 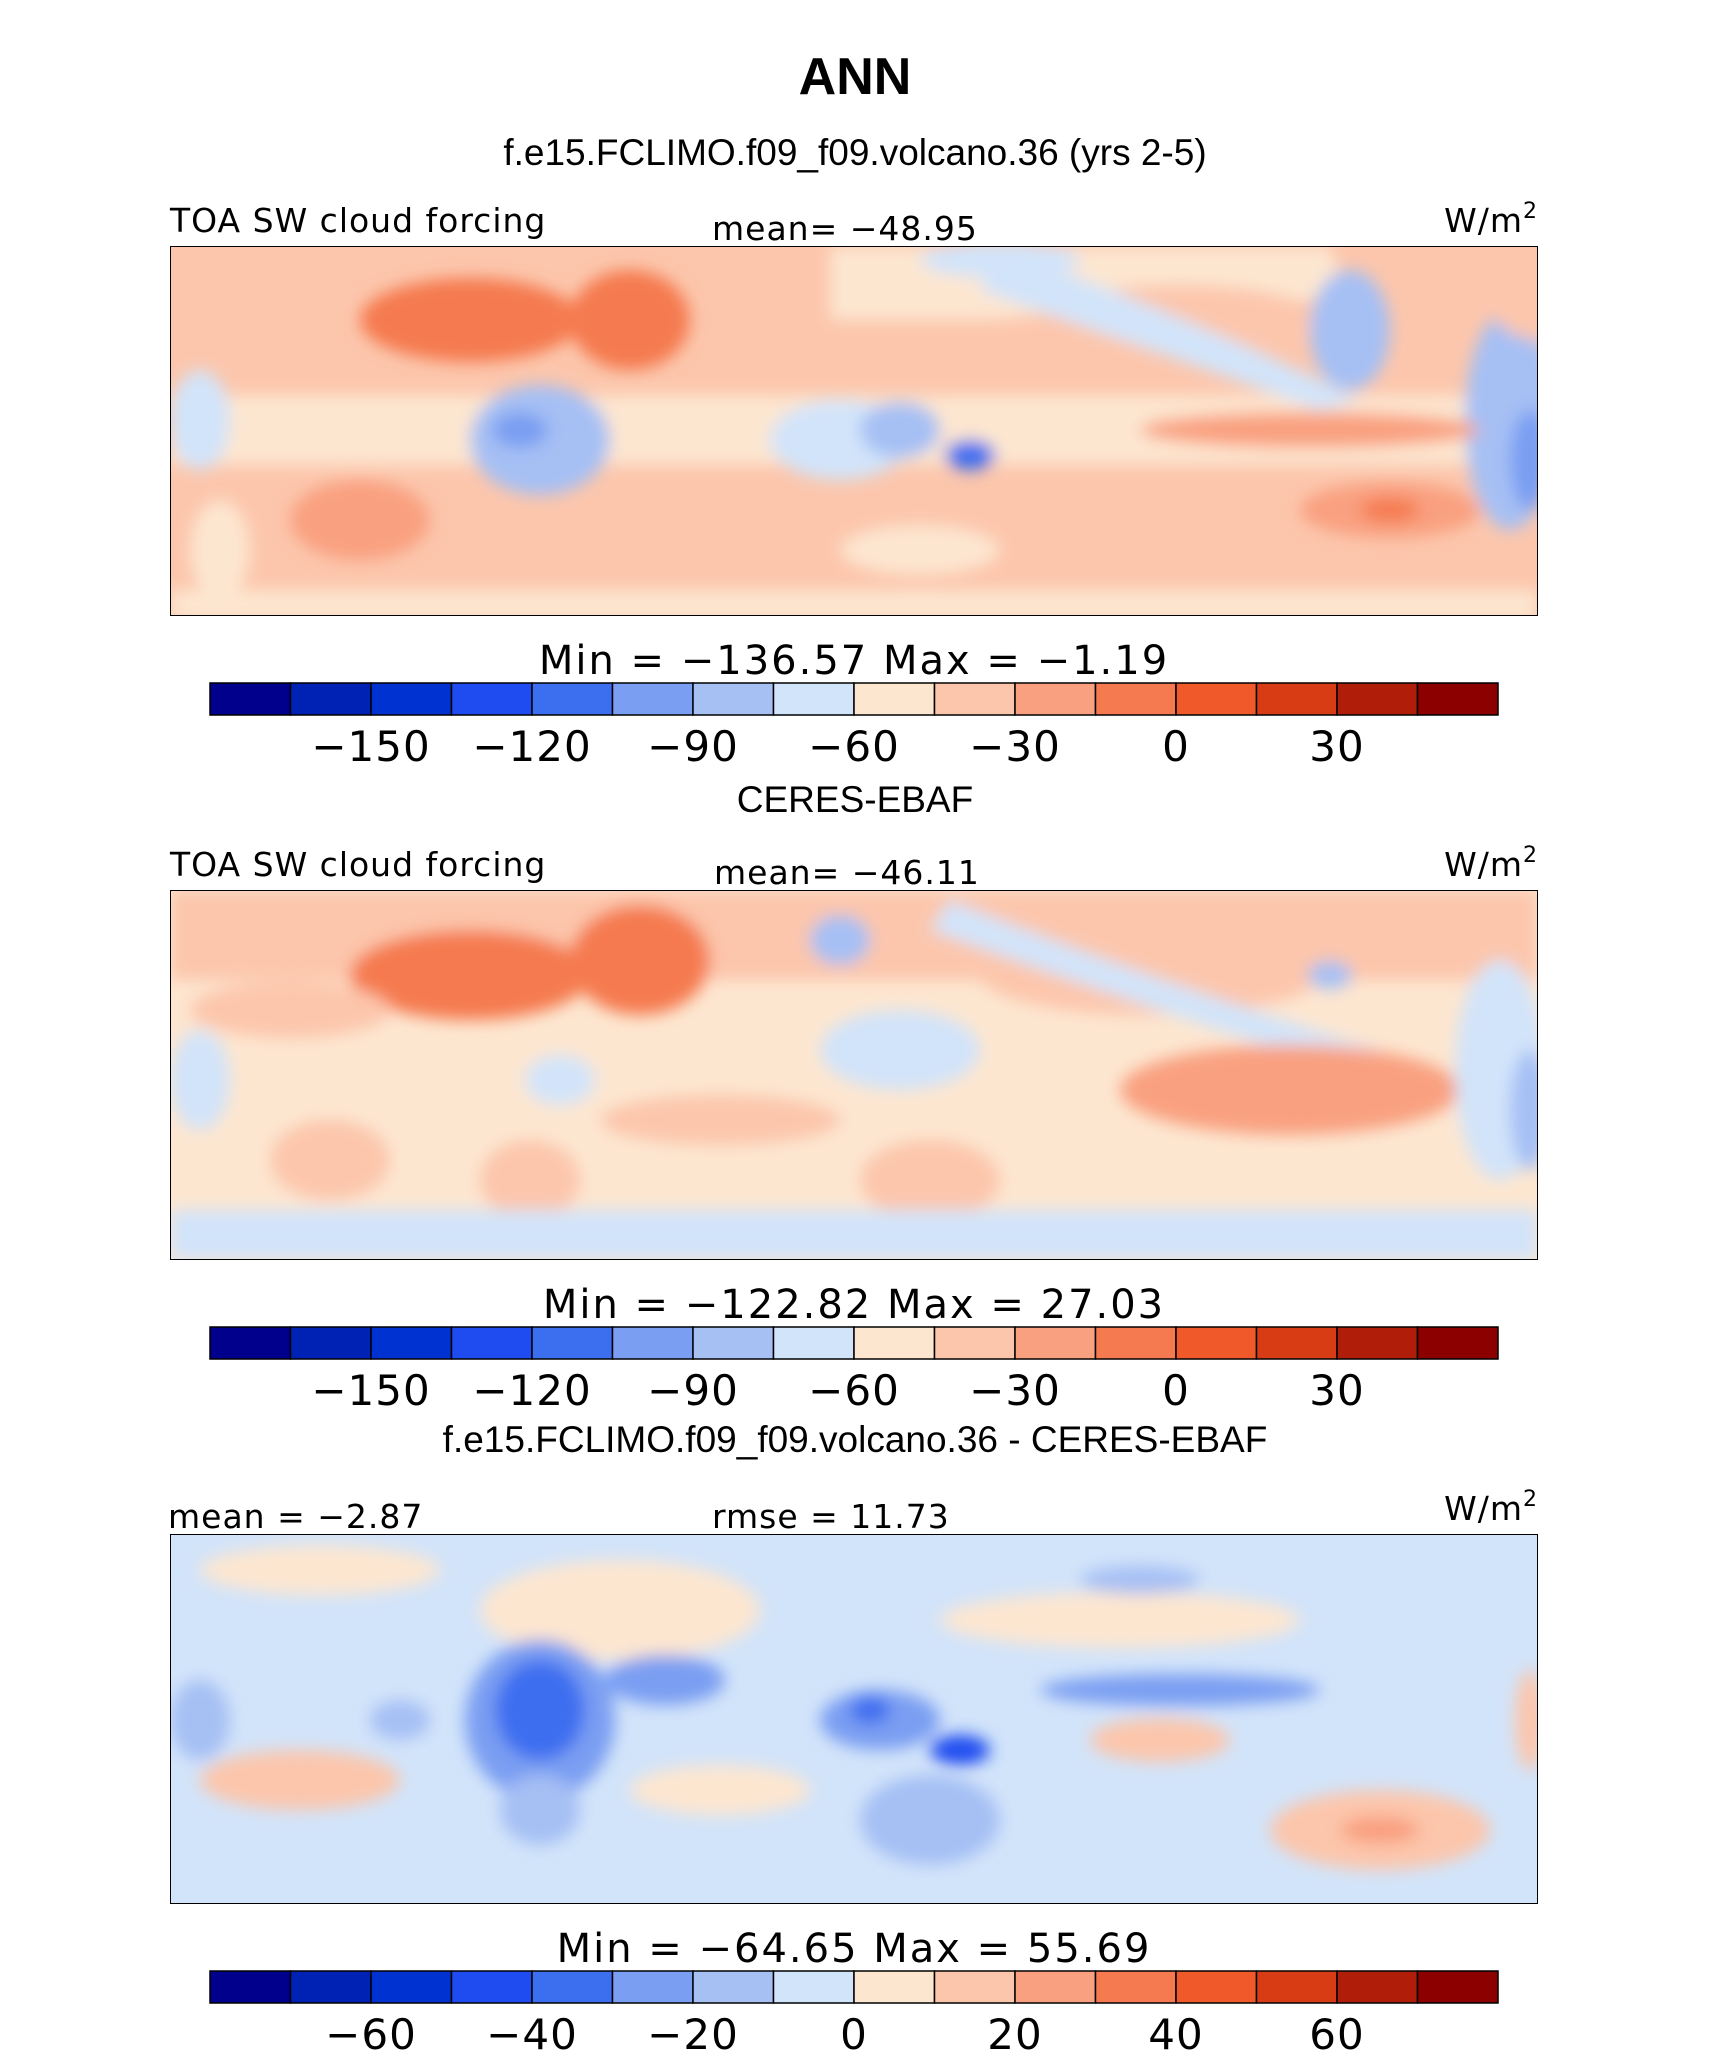 I want to click on panel-1-minmax: Min = −136.57 Max = −1.19, so click(x=854, y=661).